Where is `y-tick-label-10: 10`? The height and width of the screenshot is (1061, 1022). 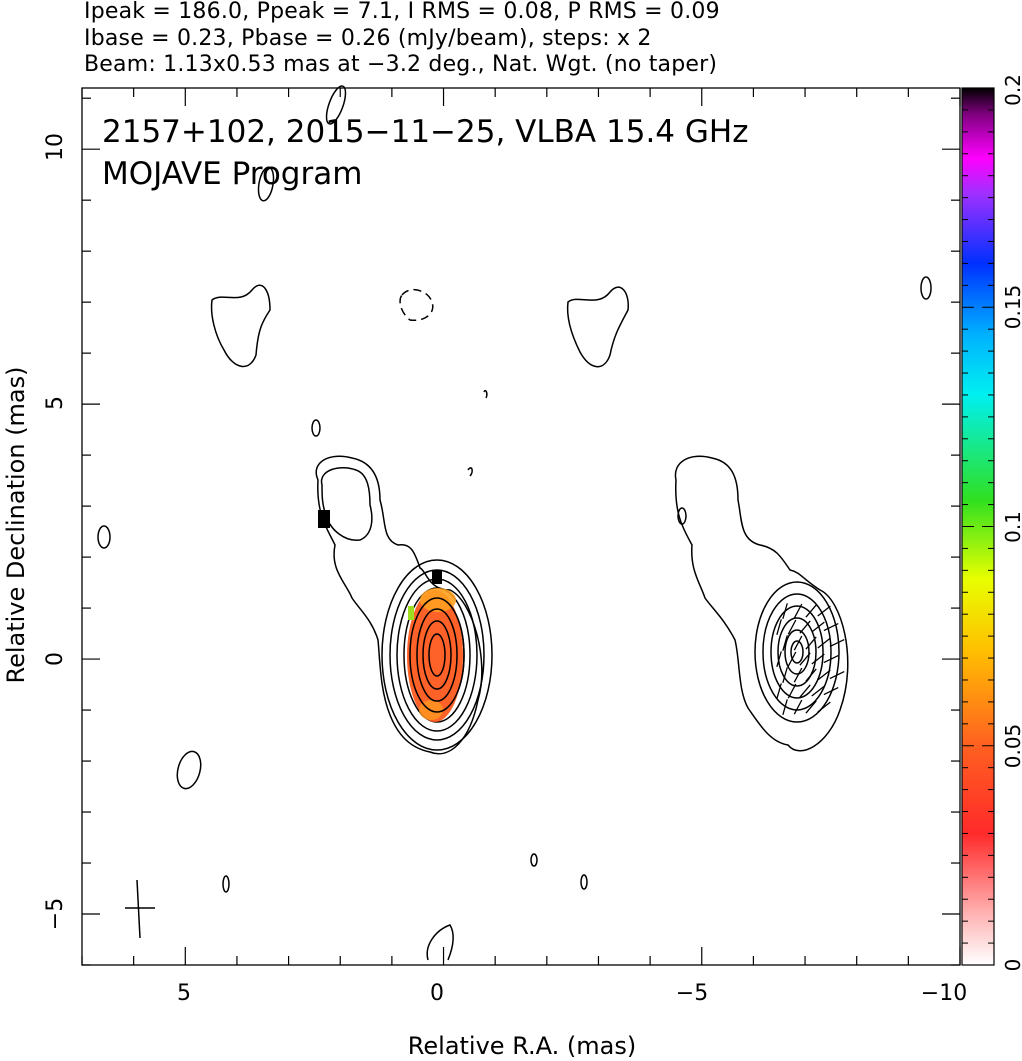 y-tick-label-10: 10 is located at coordinates (55, 147).